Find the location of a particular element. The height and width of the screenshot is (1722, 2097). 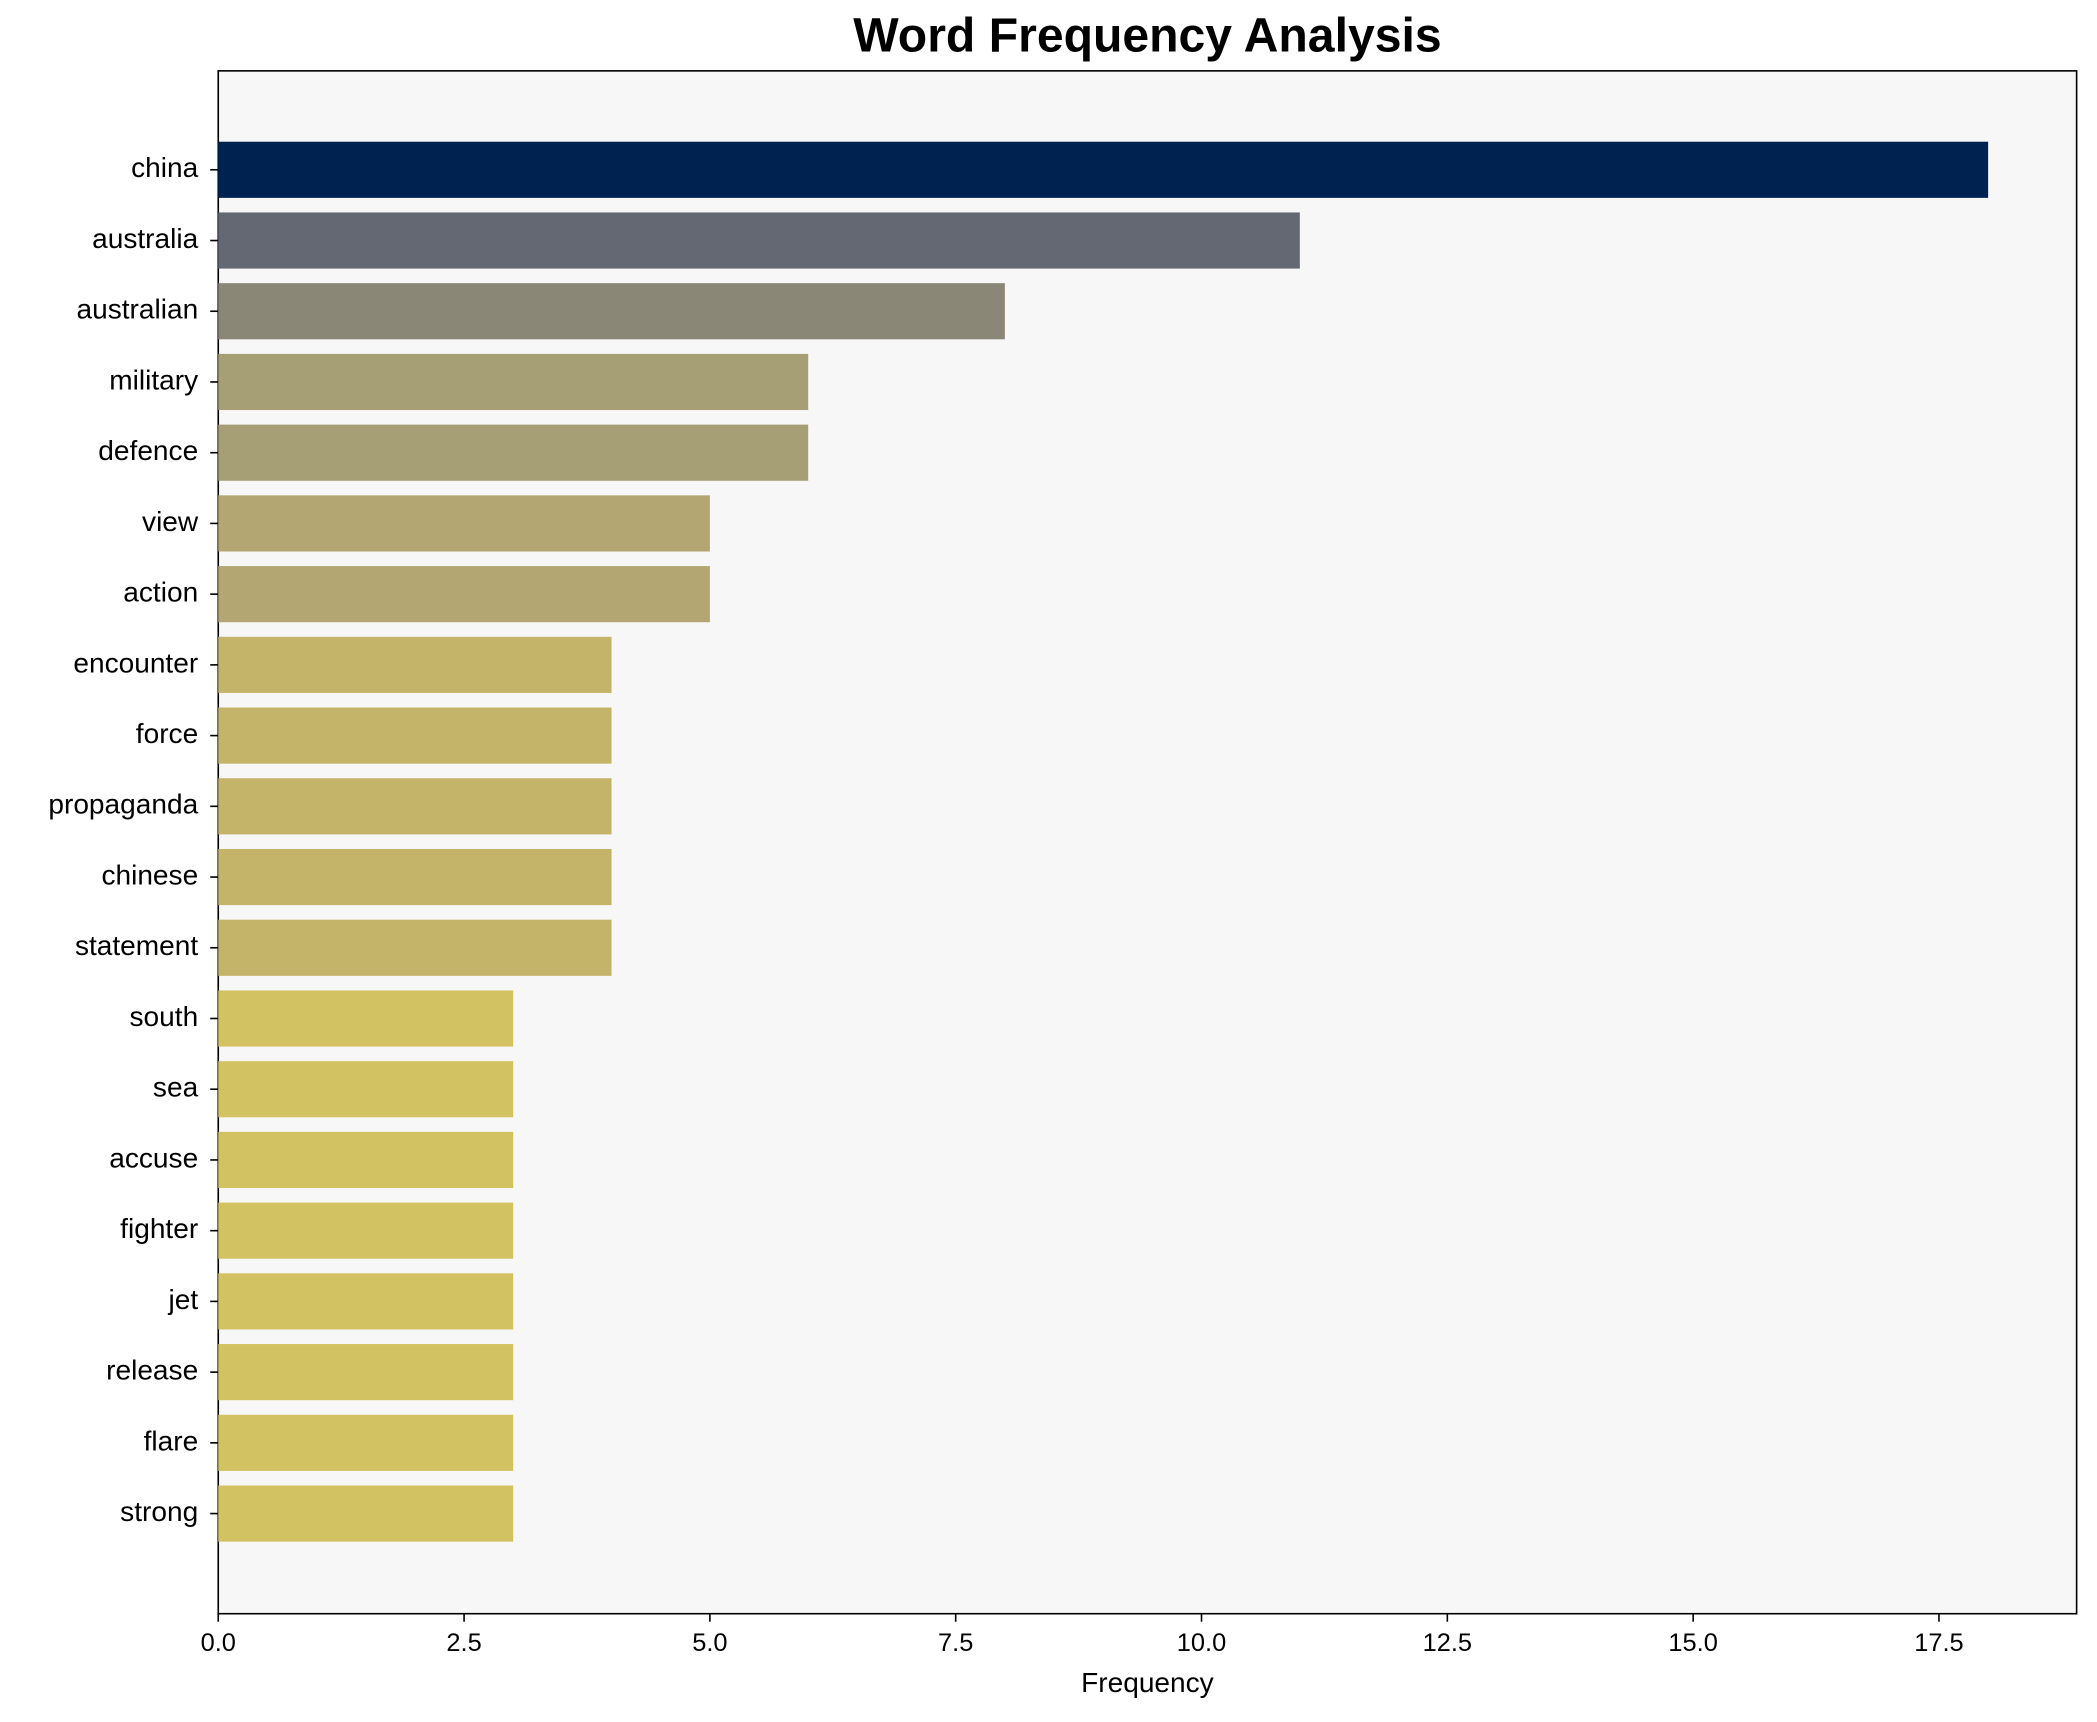

y-tick-label: release is located at coordinates (152, 1370).